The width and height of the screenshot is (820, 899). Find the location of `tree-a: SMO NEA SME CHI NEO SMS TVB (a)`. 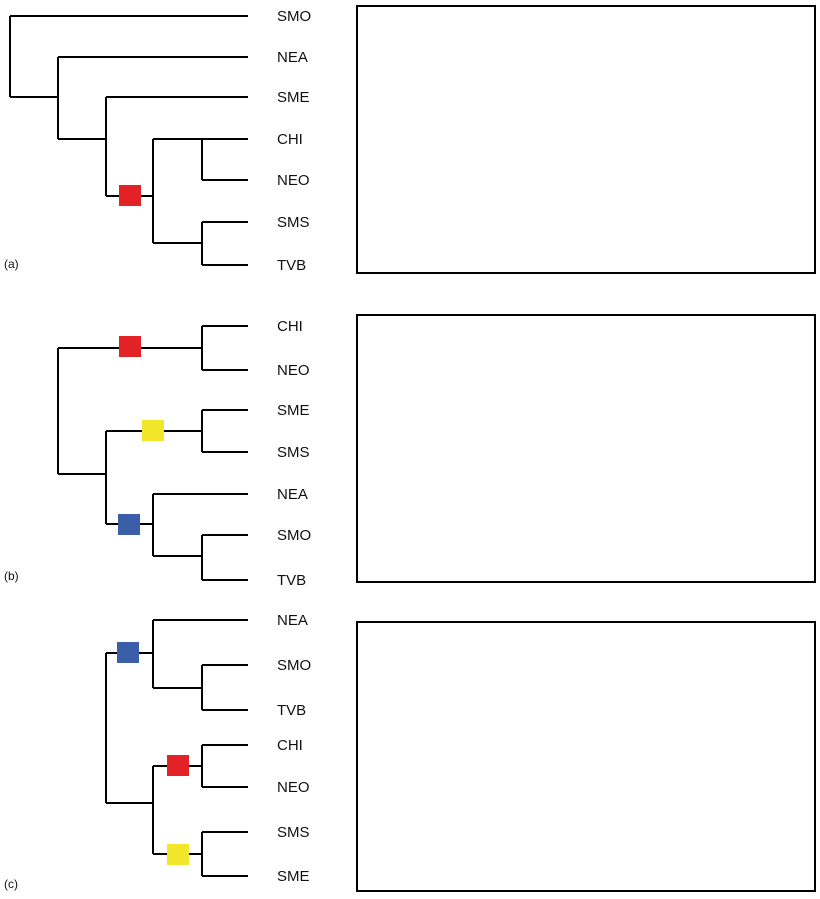

tree-a: SMO NEA SME CHI NEO SMS TVB (a) is located at coordinates (157, 141).